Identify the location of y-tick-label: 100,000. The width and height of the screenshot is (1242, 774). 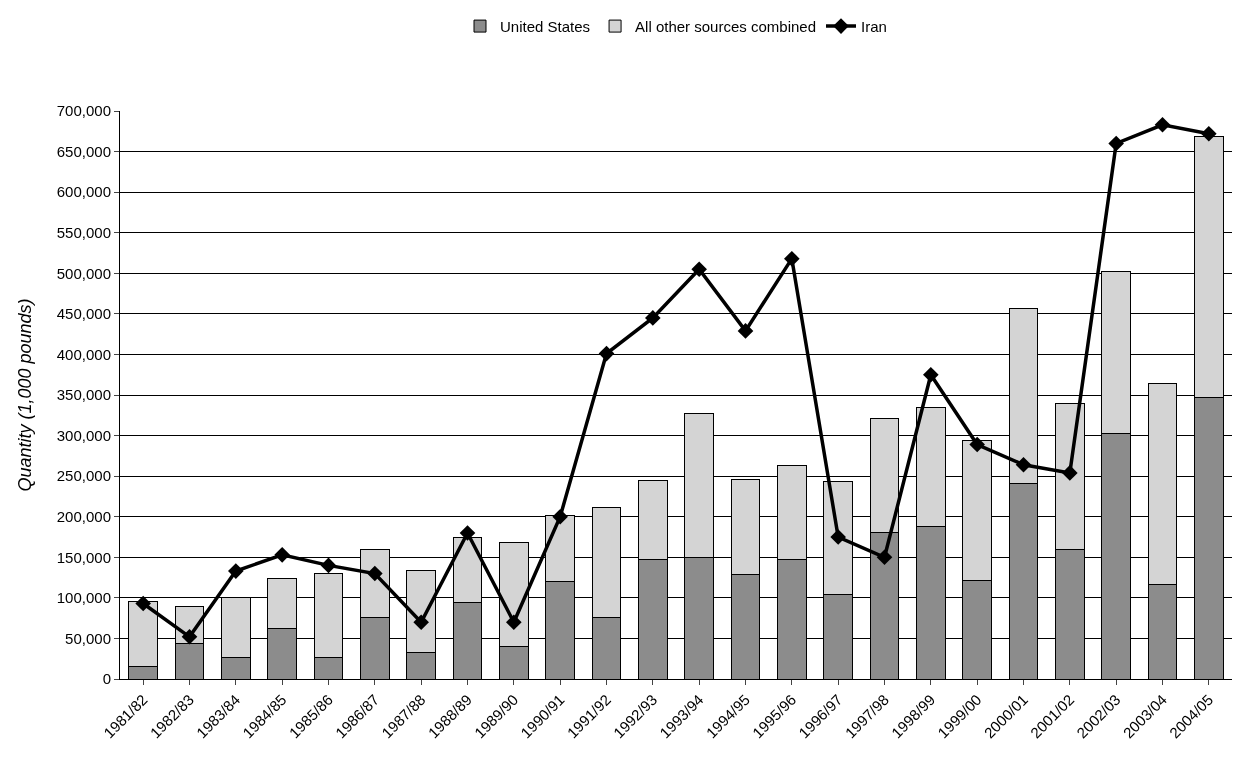
(83, 598).